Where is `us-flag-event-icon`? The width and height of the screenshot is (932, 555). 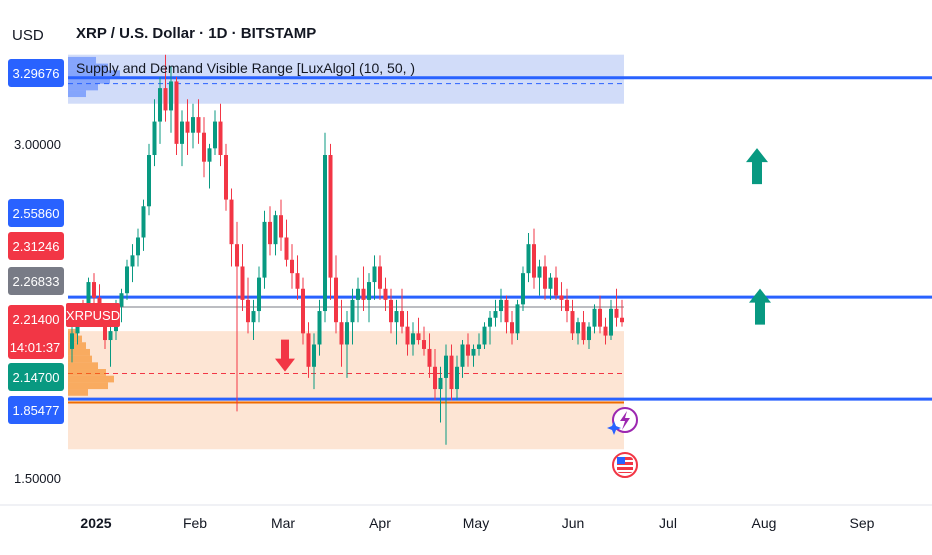
us-flag-event-icon is located at coordinates (625, 465).